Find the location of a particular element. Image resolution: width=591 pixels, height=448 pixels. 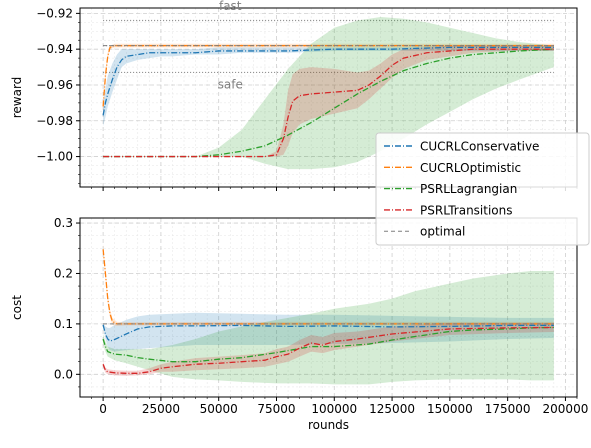

bottom-ytick-label: 0.1 is located at coordinates (63, 324).